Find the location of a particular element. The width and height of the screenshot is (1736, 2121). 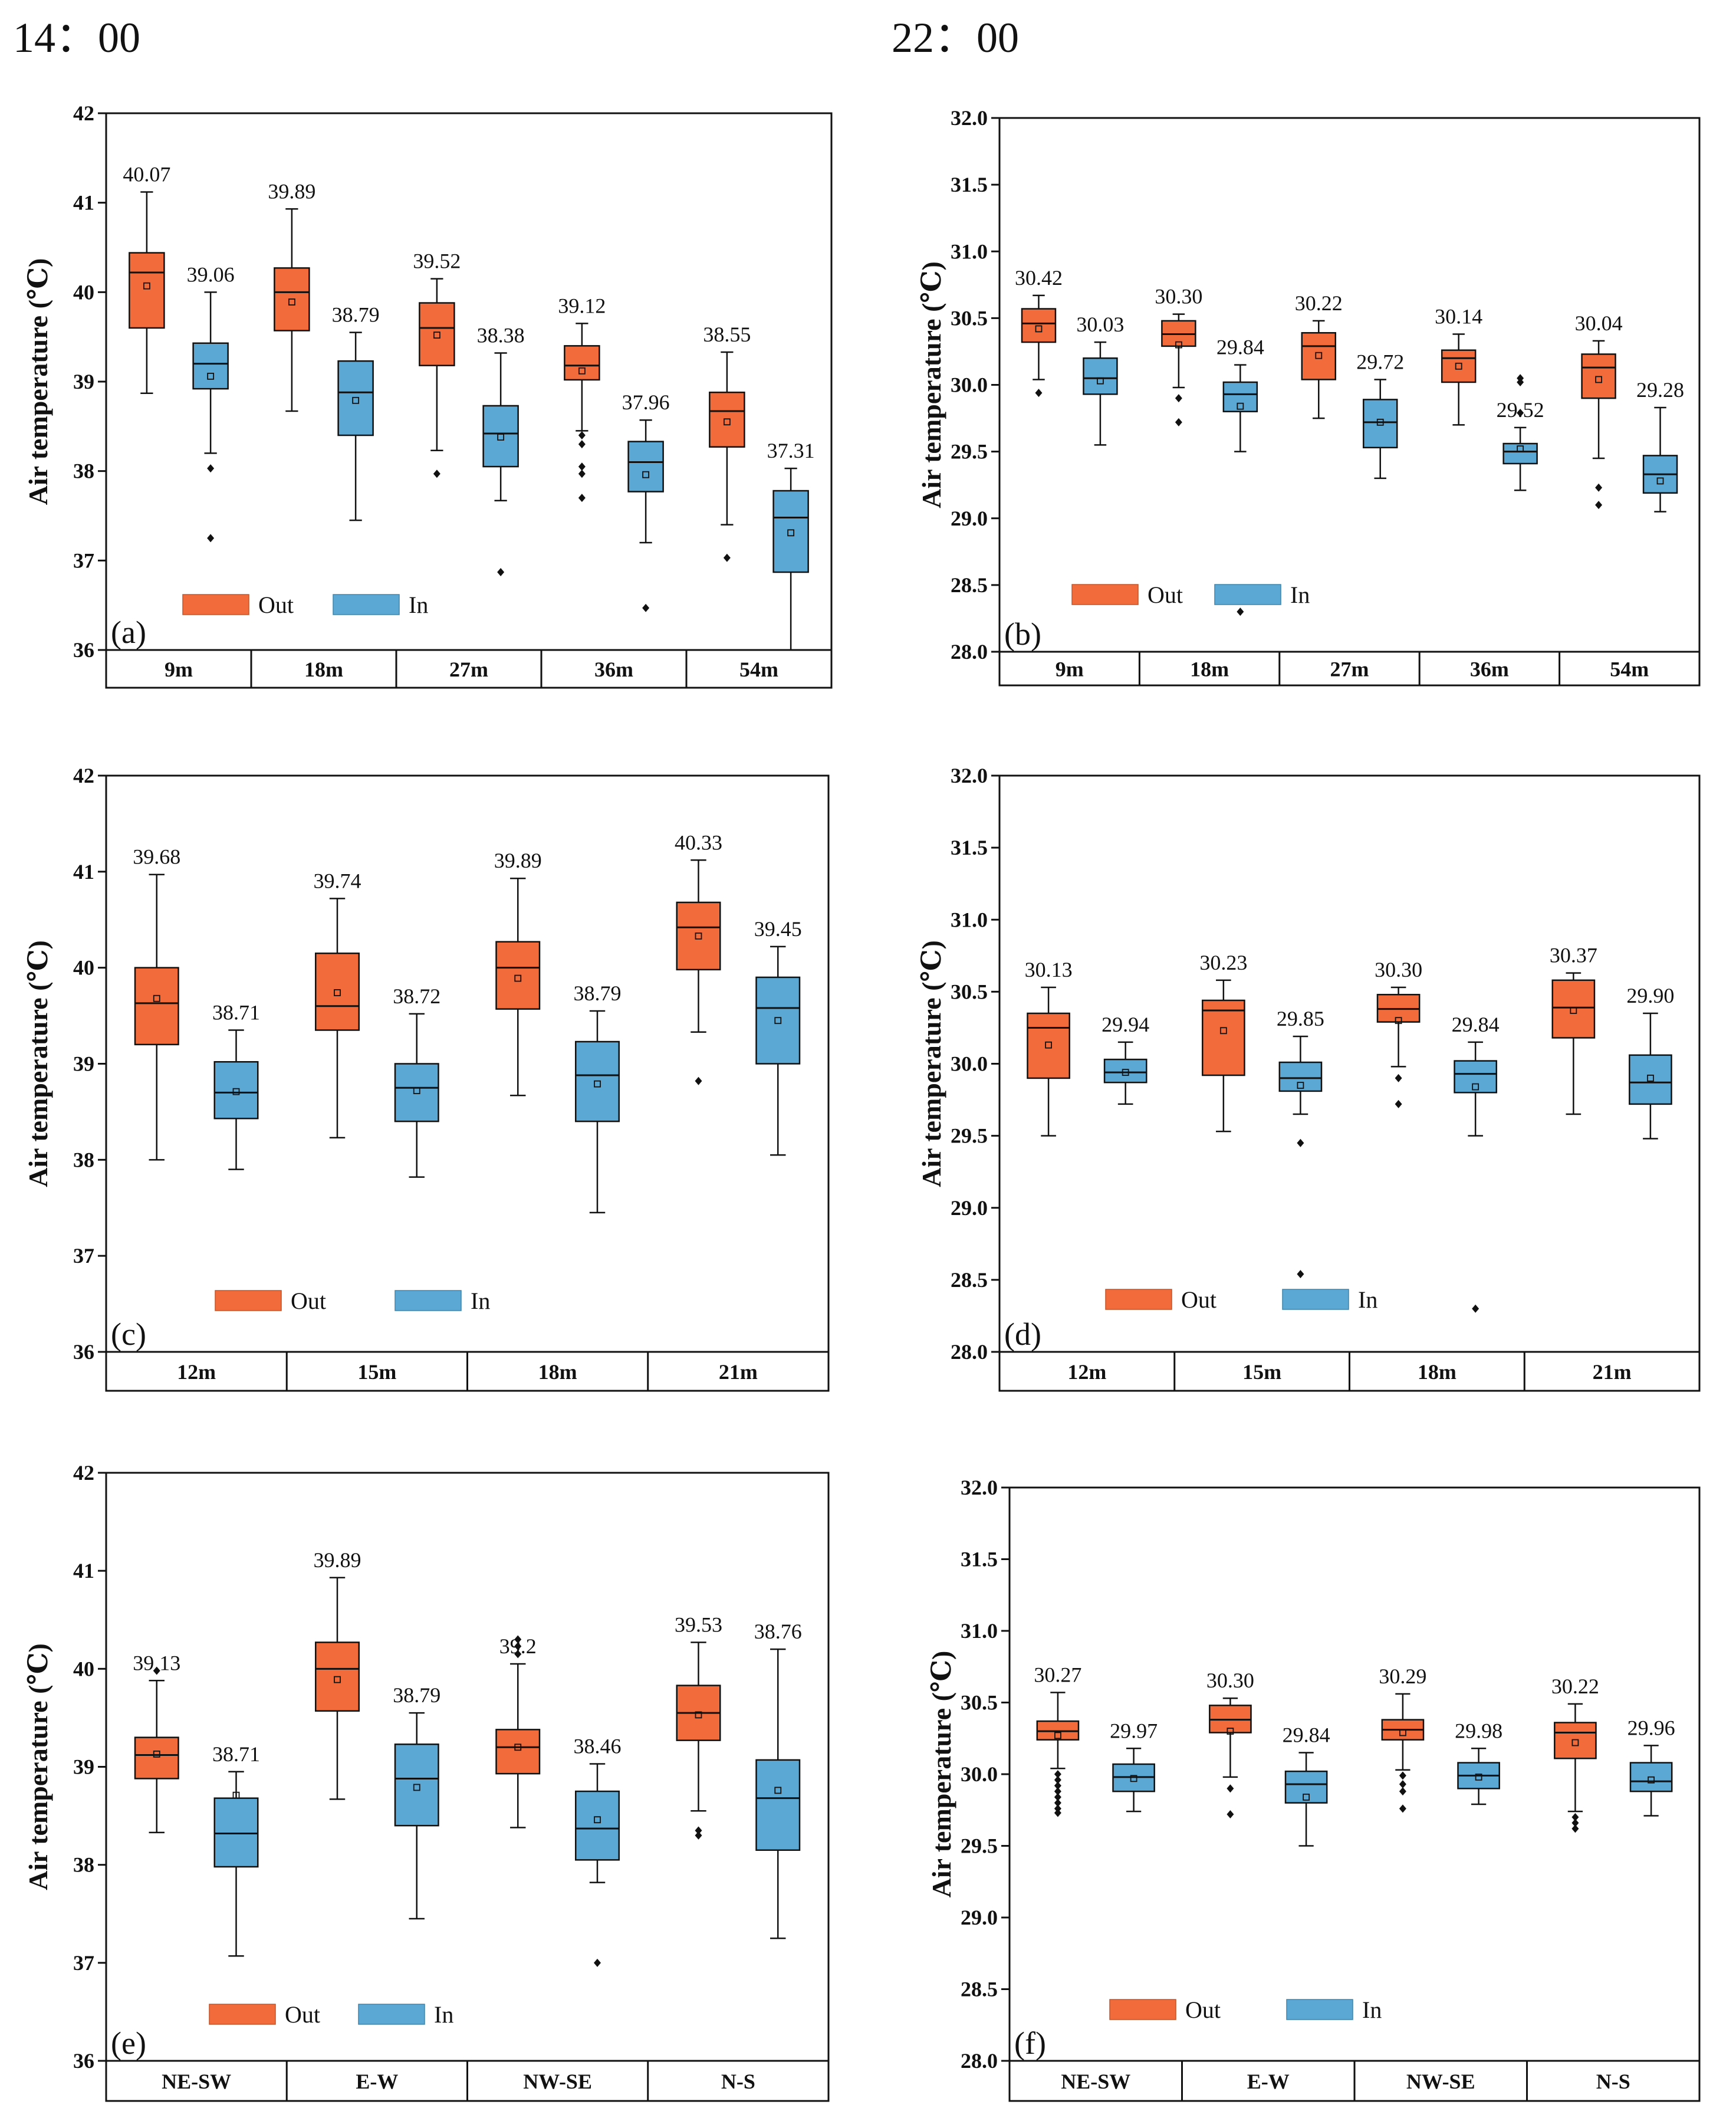

in-box-36m: 29.52 is located at coordinates (1521, 432).